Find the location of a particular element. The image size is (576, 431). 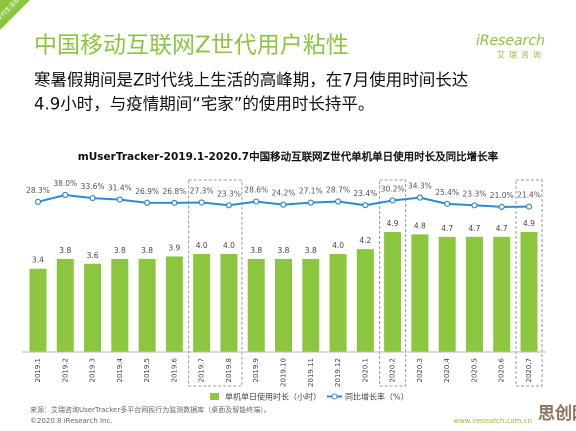

x-tick-label: 2020.3 is located at coordinates (420, 370).